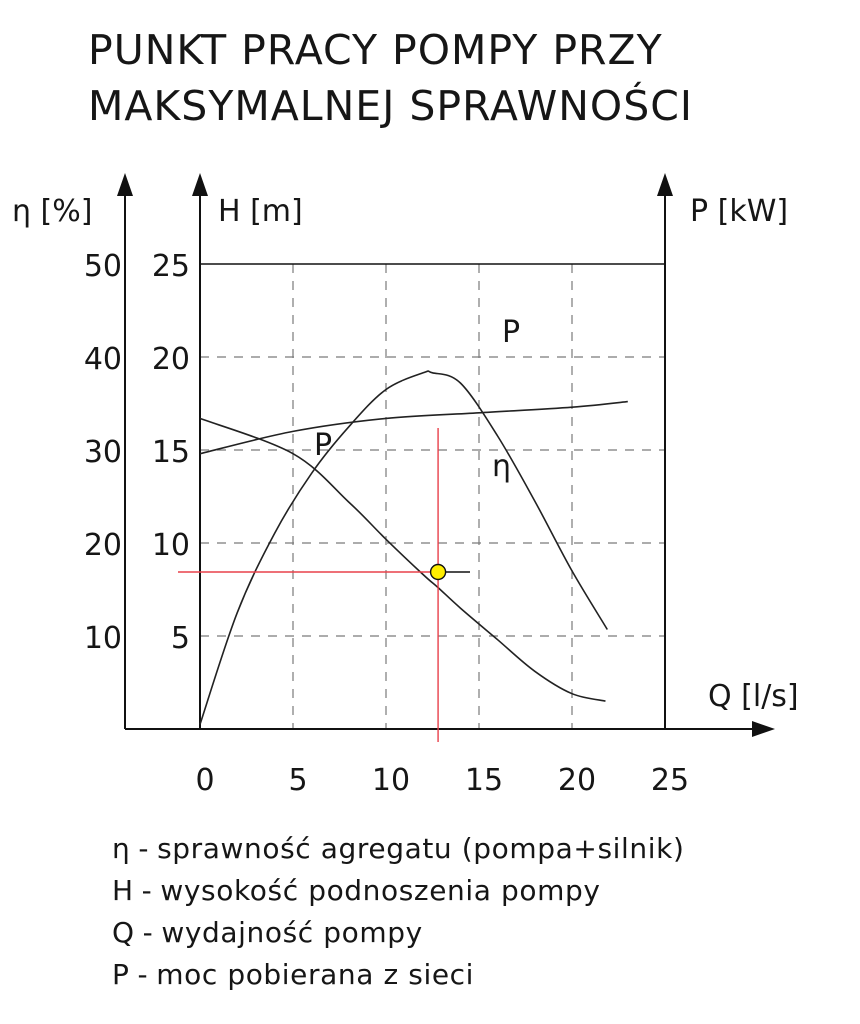 The height and width of the screenshot is (1024, 860). Describe the element at coordinates (323, 445) in the screenshot. I see `p-lower-annotation: P` at that location.